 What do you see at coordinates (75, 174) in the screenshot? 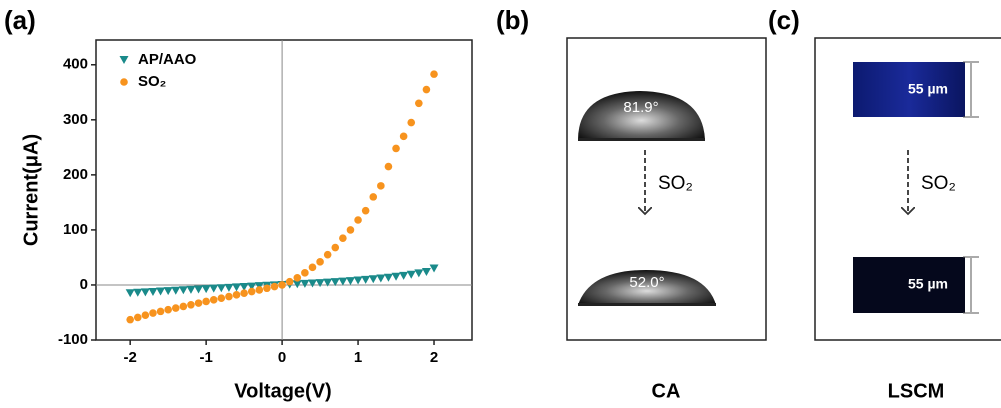
I see `y-tick-label: 200` at bounding box center [75, 174].